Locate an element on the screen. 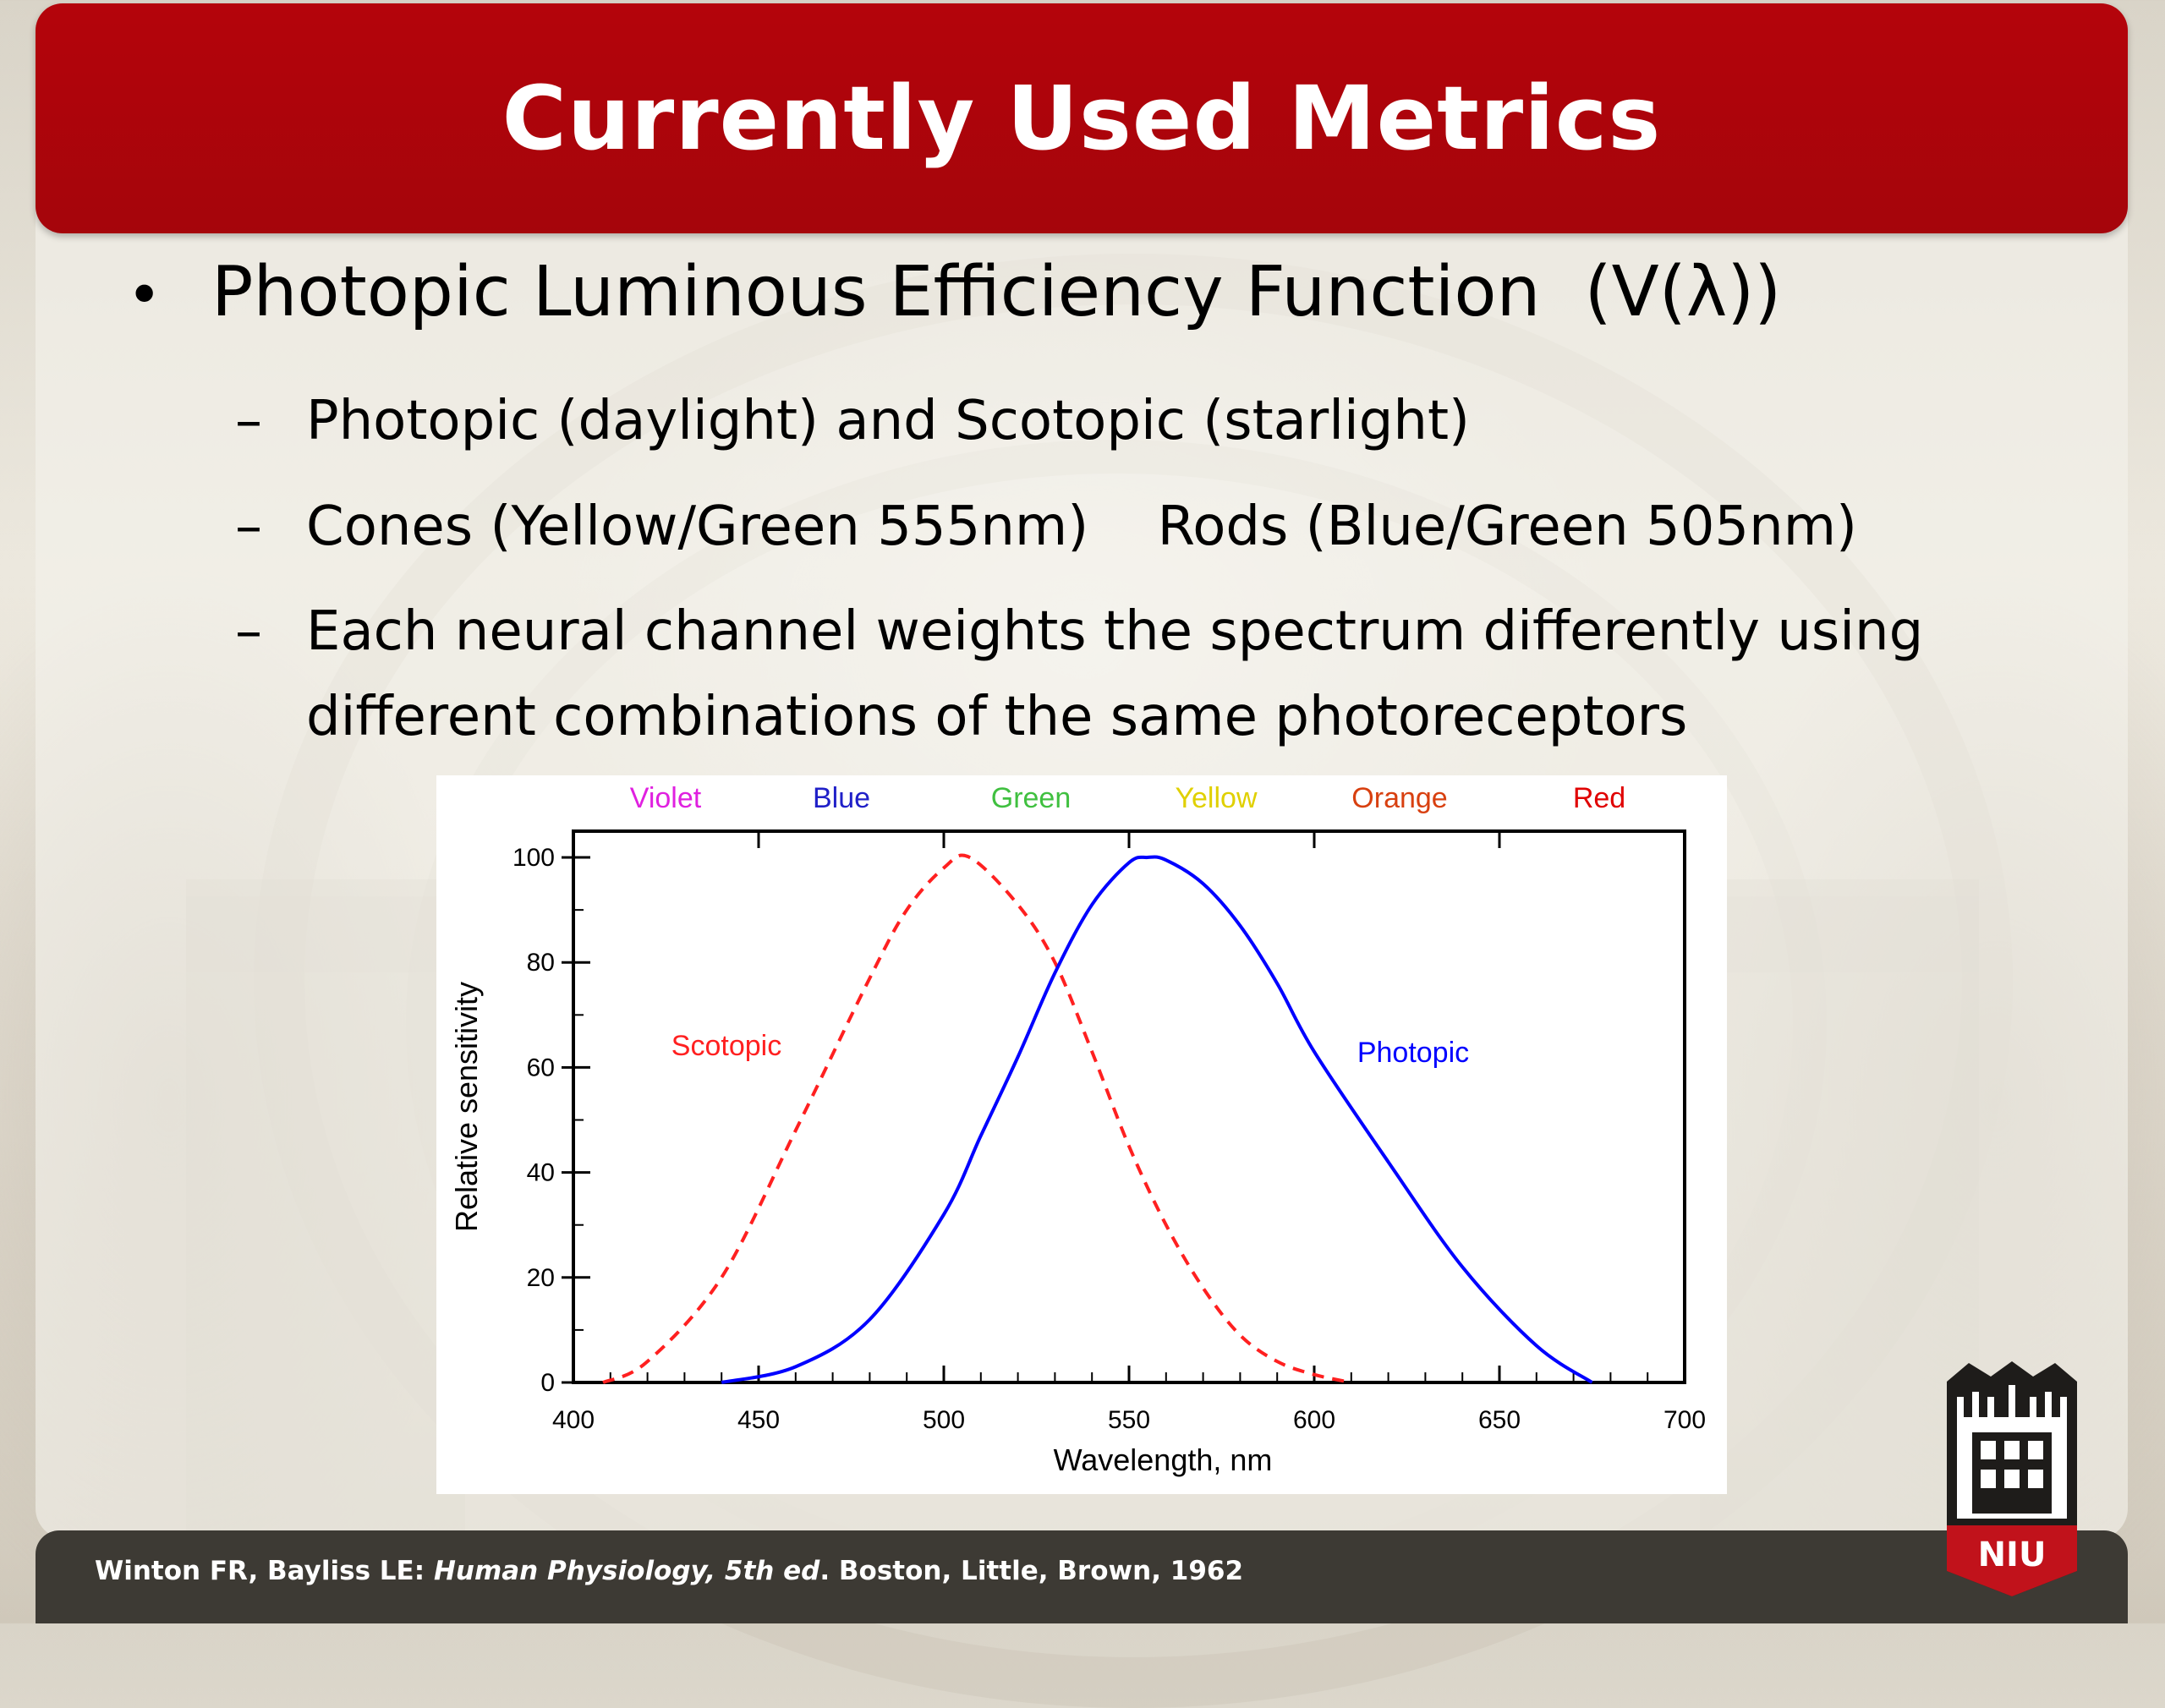  y-tick-label: 100 is located at coordinates (533, 858).